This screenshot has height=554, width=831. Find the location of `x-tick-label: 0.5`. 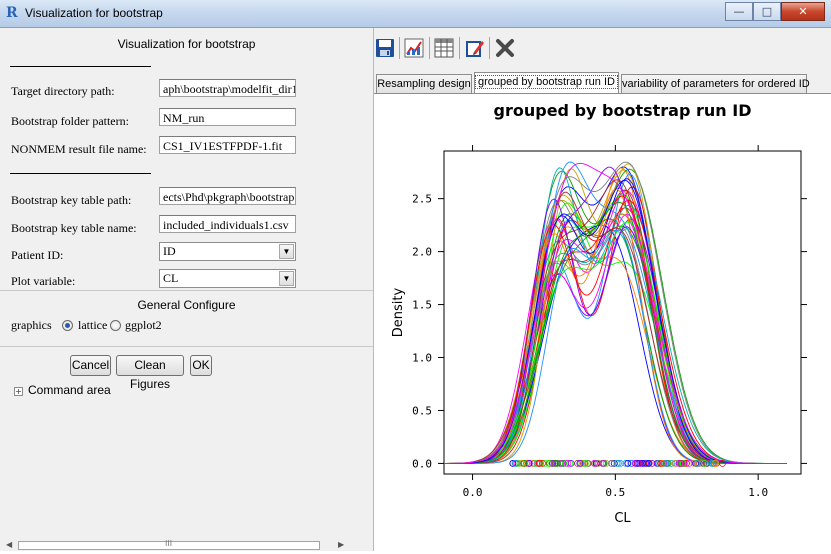

x-tick-label: 0.5 is located at coordinates (615, 492).